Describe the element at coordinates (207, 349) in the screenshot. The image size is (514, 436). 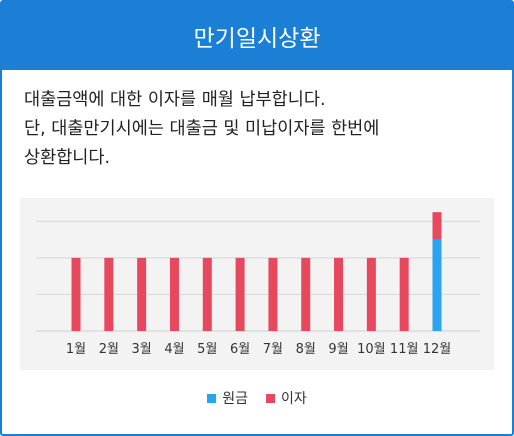
I see `x-tick-label-5: 5월` at that location.